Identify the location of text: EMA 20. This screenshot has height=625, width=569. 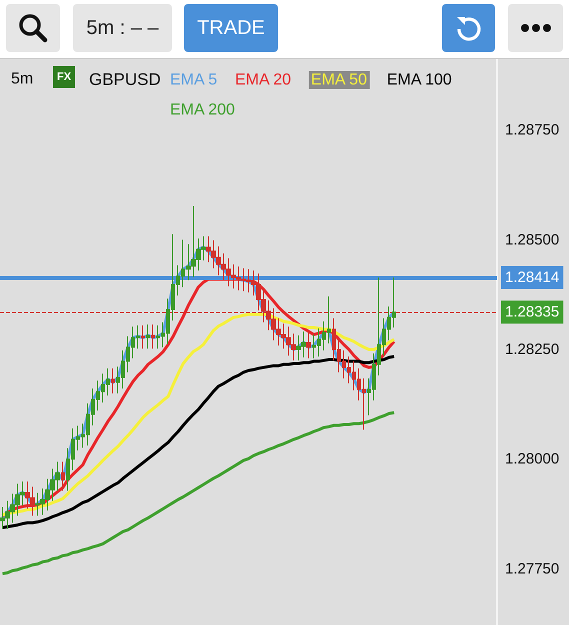
(263, 80).